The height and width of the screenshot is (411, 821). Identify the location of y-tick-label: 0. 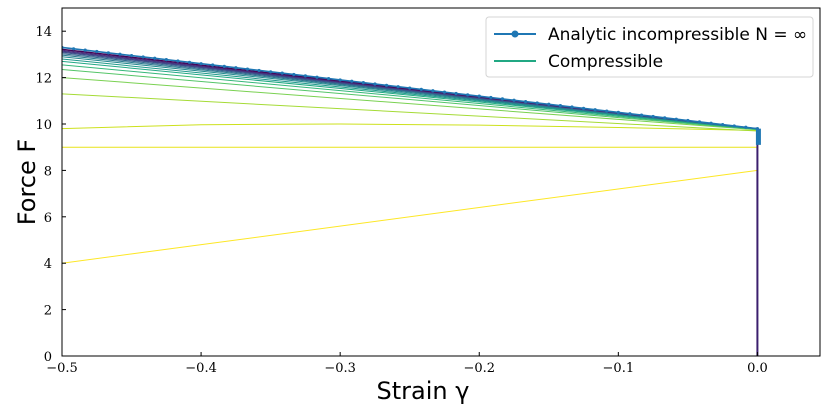
(48, 357).